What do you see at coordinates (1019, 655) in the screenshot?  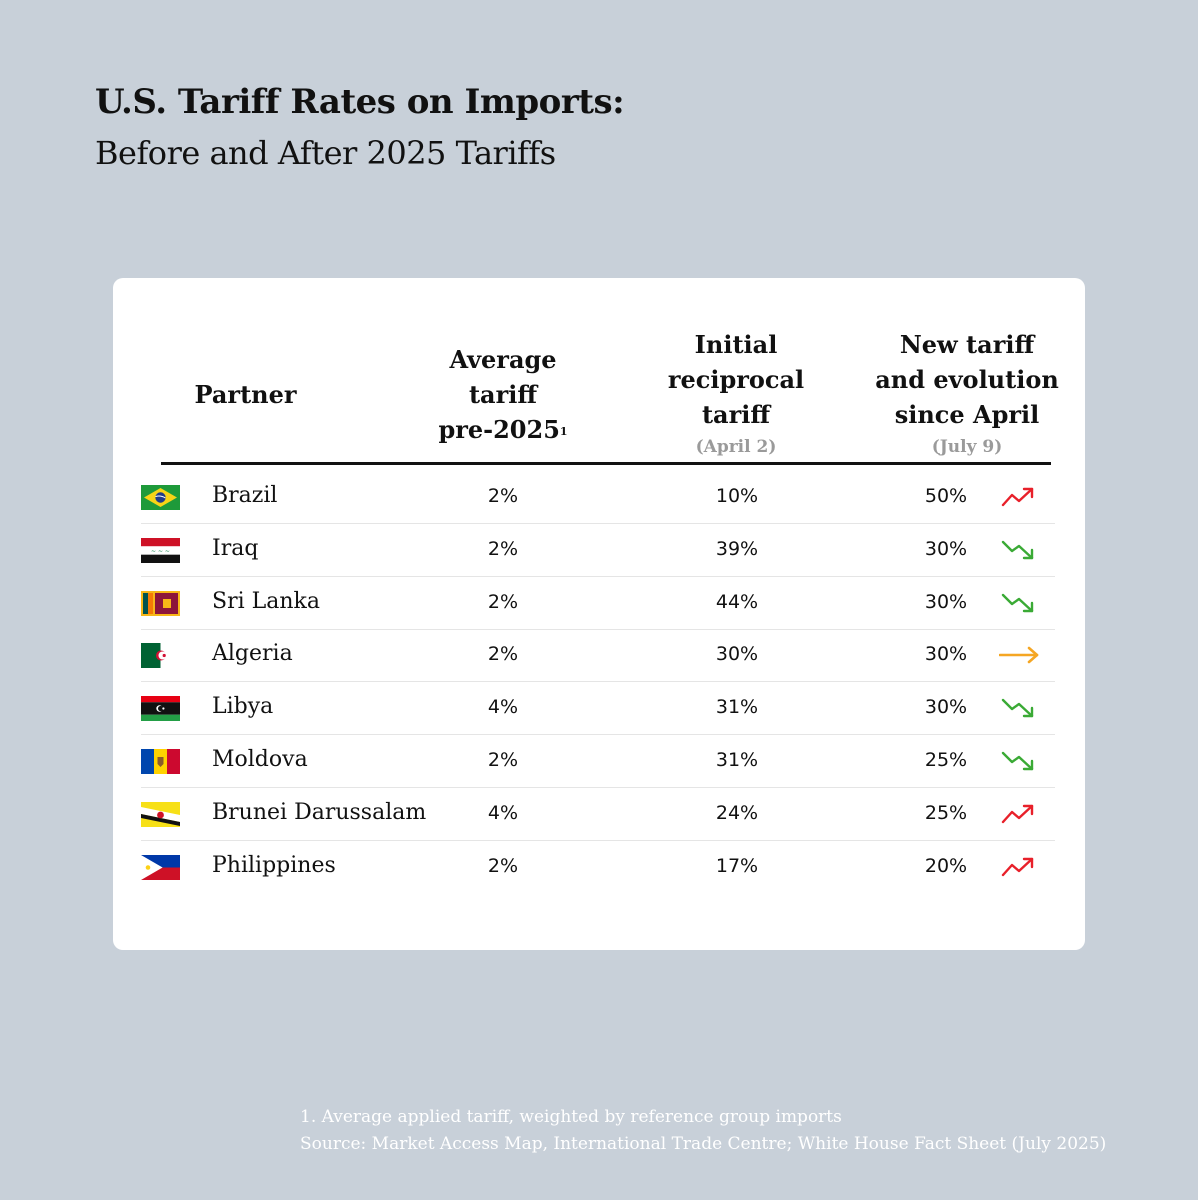 I see `trend-flat-icon` at bounding box center [1019, 655].